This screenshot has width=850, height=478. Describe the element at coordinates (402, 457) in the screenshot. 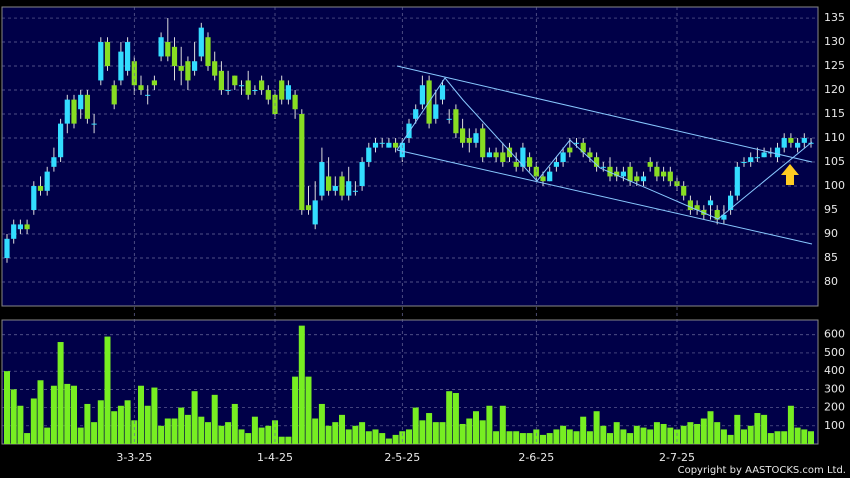

I see `x-tick-label: 2-5-25` at that location.